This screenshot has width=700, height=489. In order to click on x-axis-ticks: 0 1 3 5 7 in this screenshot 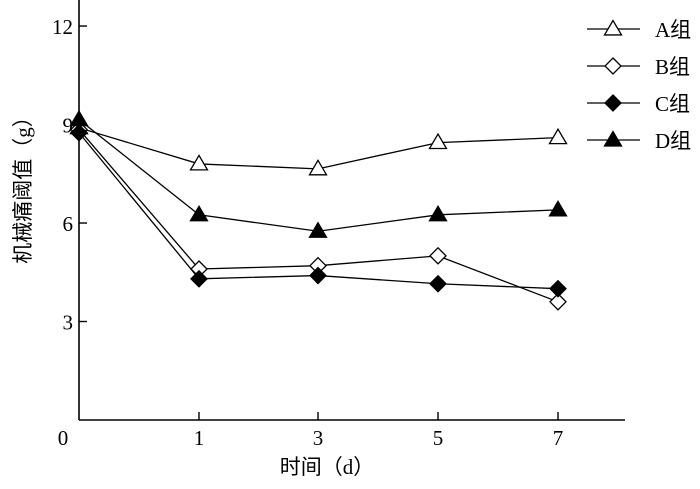, I will do `click(311, 431)`.